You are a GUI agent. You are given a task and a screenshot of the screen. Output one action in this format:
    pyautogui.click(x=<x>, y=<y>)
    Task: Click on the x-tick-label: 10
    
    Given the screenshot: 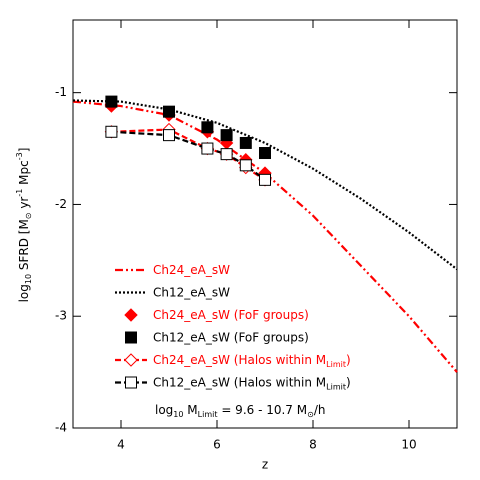 What is the action you would take?
    pyautogui.click(x=408, y=445)
    